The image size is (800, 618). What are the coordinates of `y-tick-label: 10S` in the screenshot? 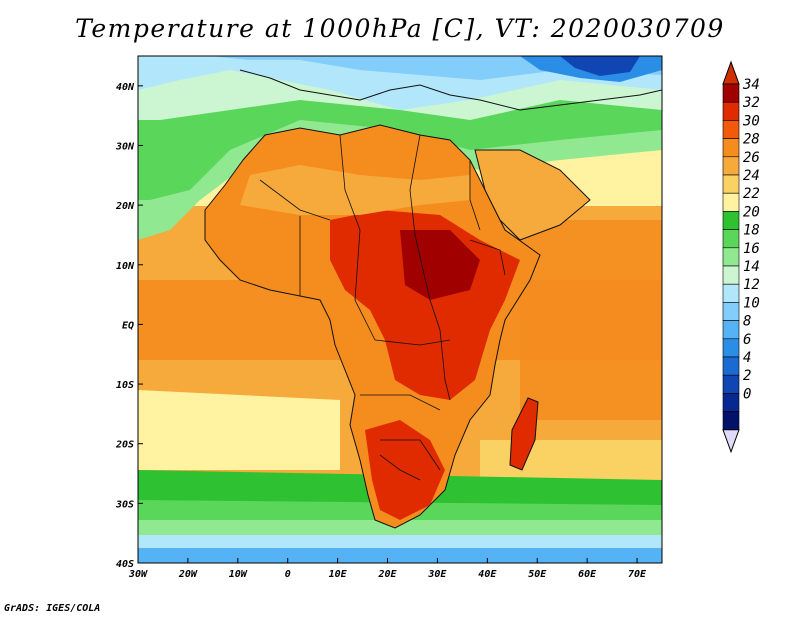 It's located at (125, 385).